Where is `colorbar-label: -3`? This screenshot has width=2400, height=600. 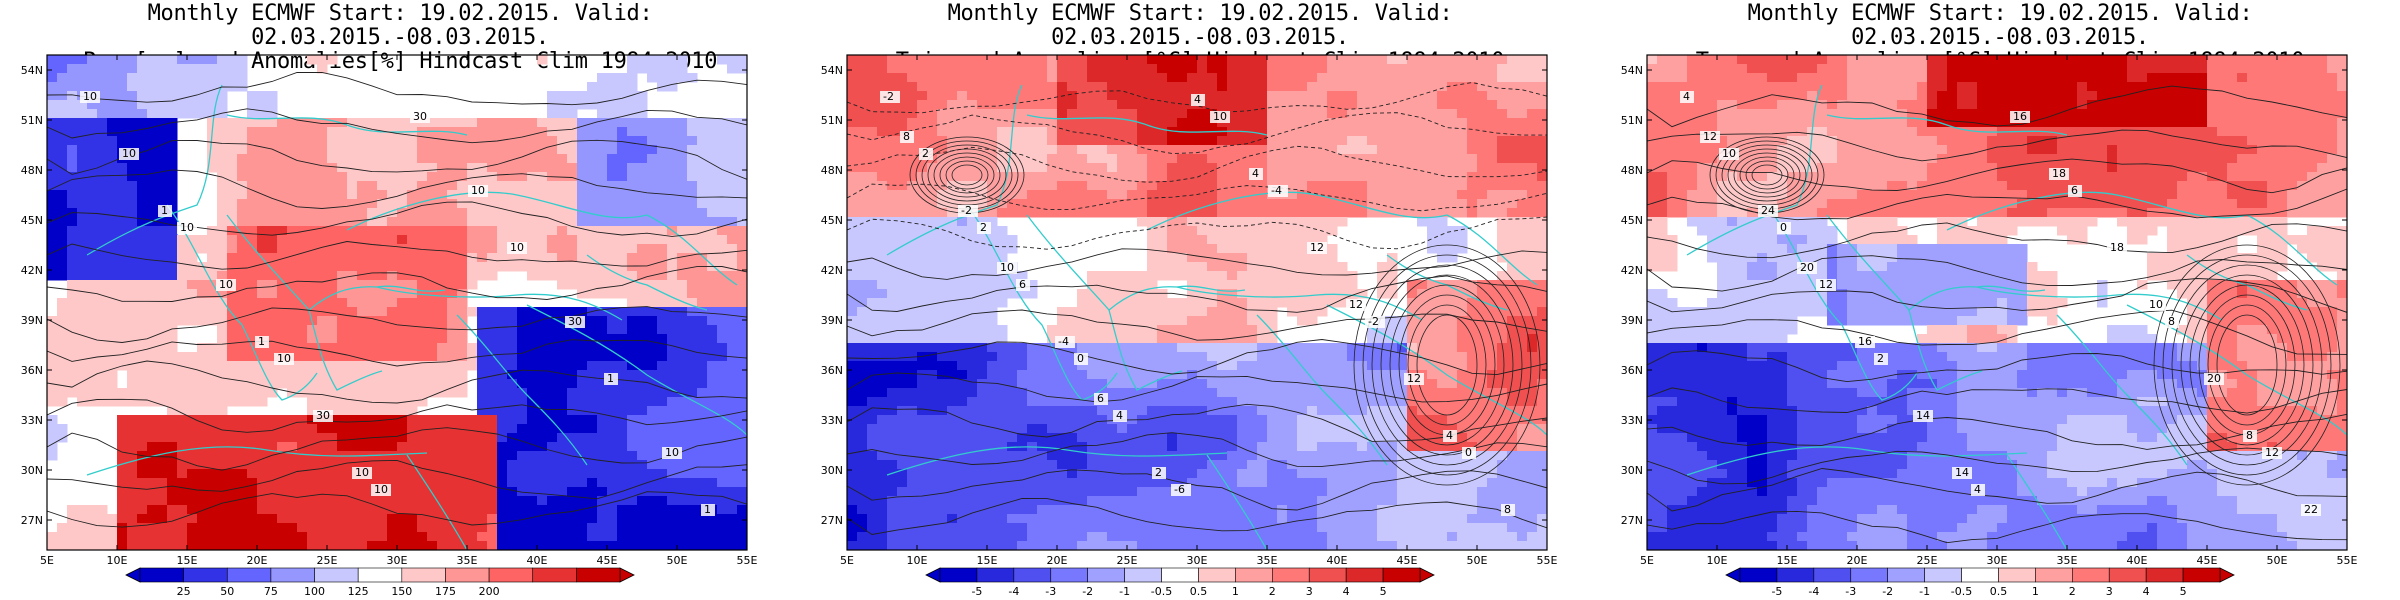
colorbar-label: -3 is located at coordinates (1850, 591).